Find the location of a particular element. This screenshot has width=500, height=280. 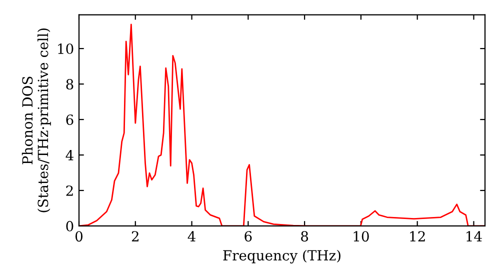

x-tick-label: 4 is located at coordinates (192, 236).